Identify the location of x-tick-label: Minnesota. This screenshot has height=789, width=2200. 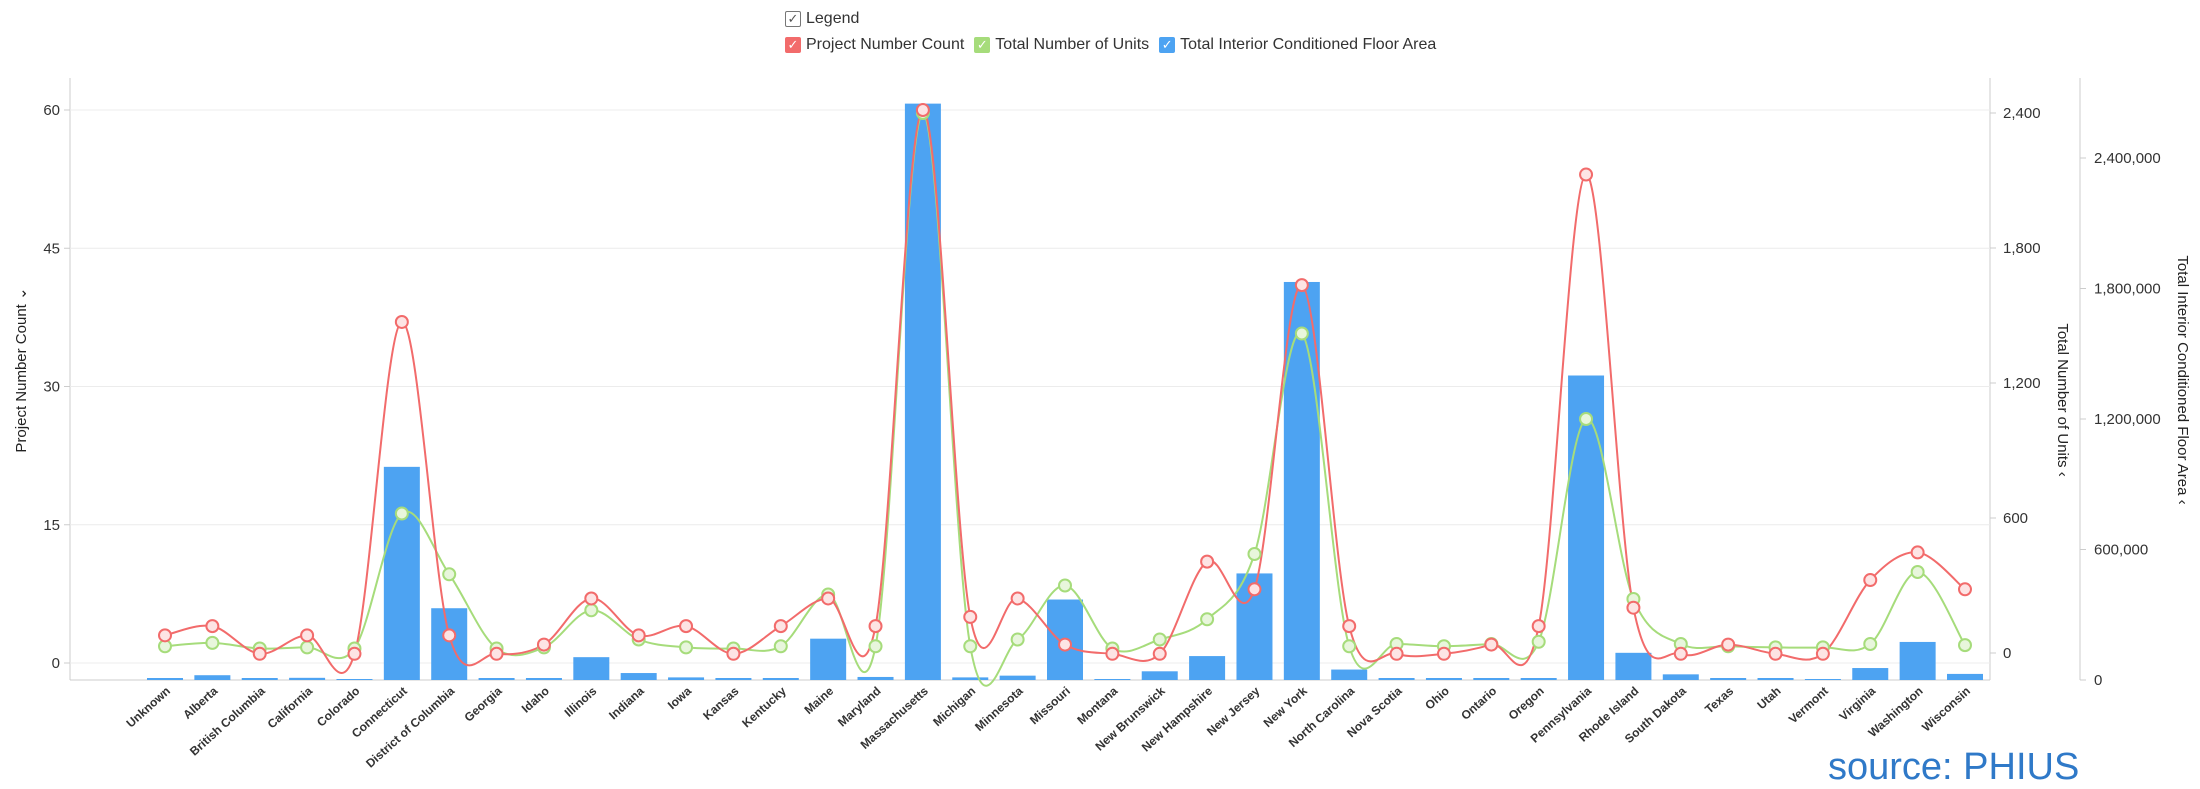
(999, 709).